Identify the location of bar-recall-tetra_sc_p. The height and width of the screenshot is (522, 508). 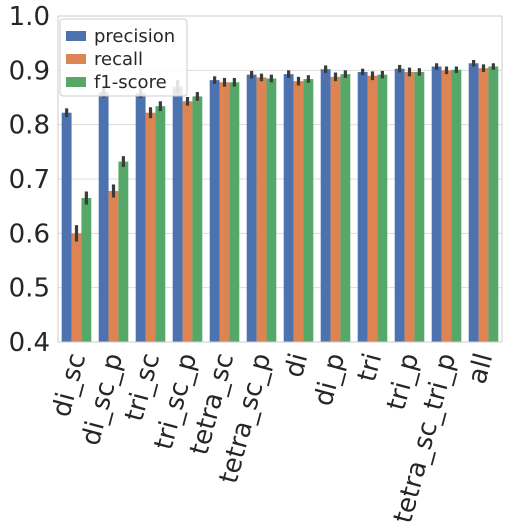
(261, 209).